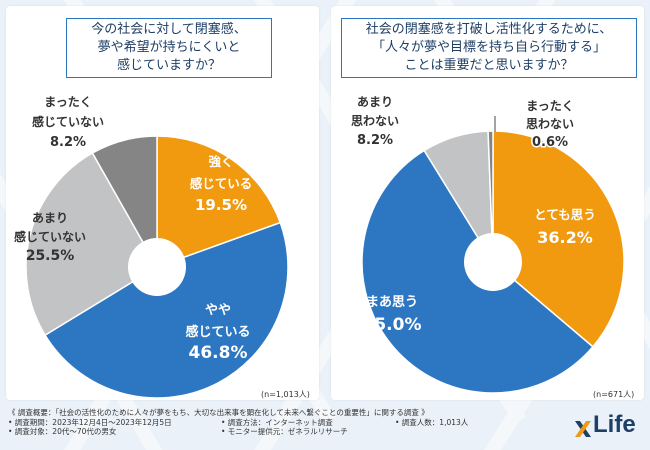 The width and height of the screenshot is (650, 450). What do you see at coordinates (218, 310) in the screenshot?
I see `left-label-some-line-1: やや` at bounding box center [218, 310].